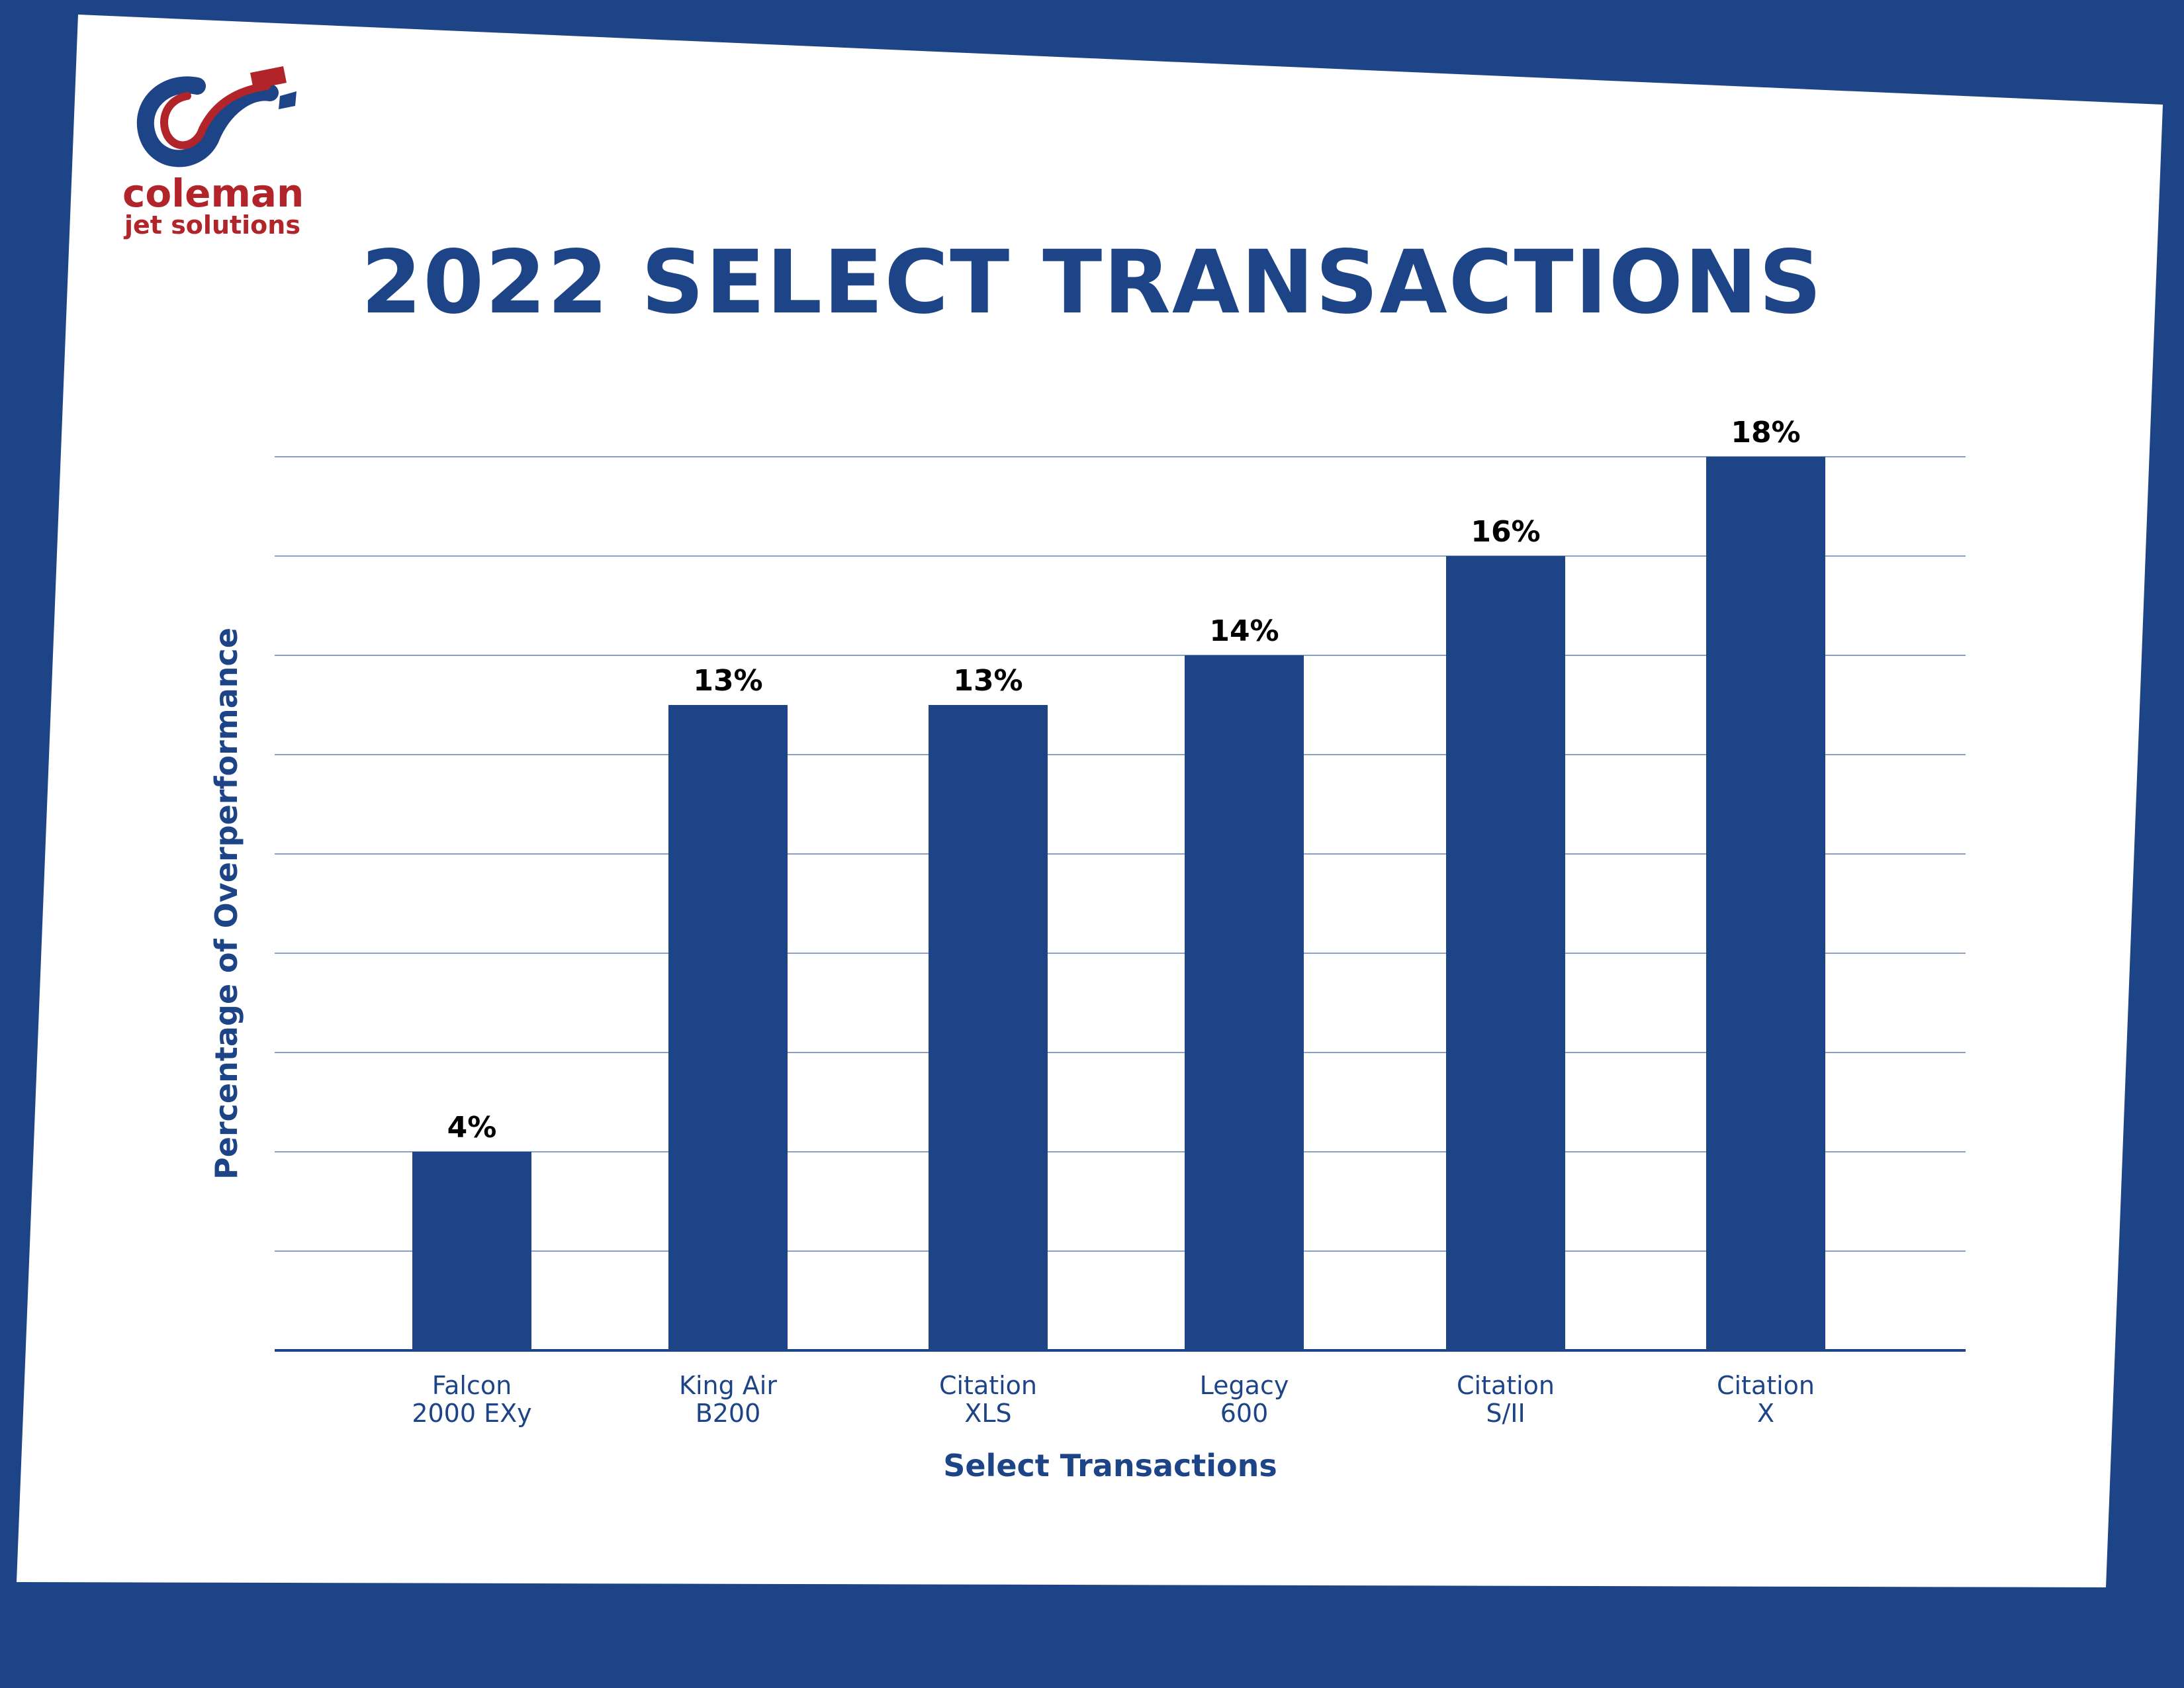 The height and width of the screenshot is (1688, 2184). Describe the element at coordinates (1766, 432) in the screenshot. I see `data-label: 18%` at that location.